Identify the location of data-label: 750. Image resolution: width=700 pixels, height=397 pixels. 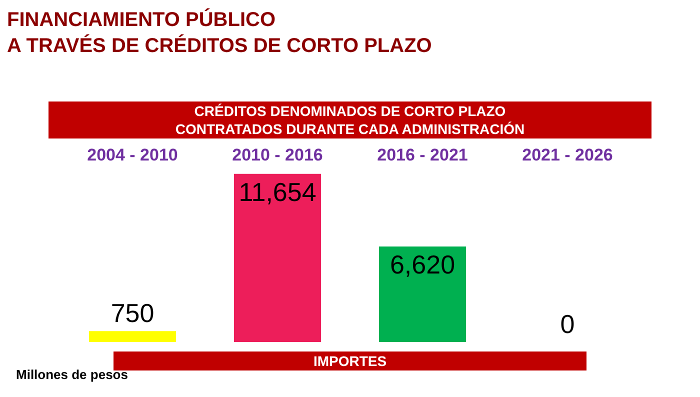
(132, 313).